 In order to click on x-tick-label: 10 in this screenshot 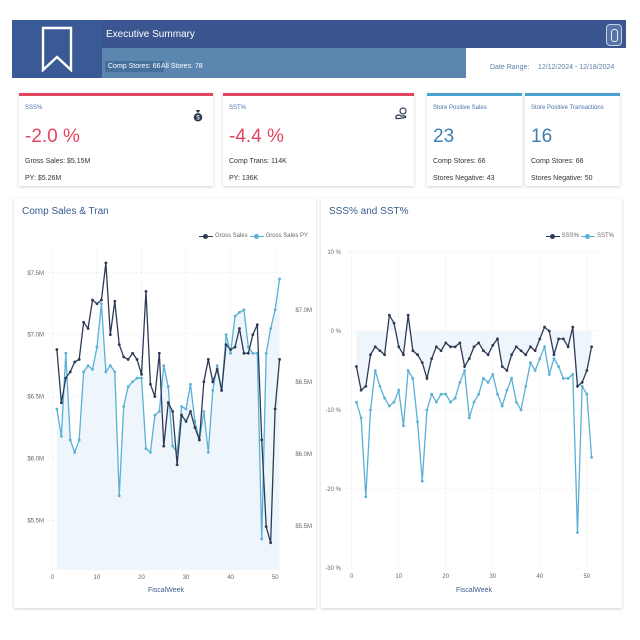, I will do `click(97, 578)`.